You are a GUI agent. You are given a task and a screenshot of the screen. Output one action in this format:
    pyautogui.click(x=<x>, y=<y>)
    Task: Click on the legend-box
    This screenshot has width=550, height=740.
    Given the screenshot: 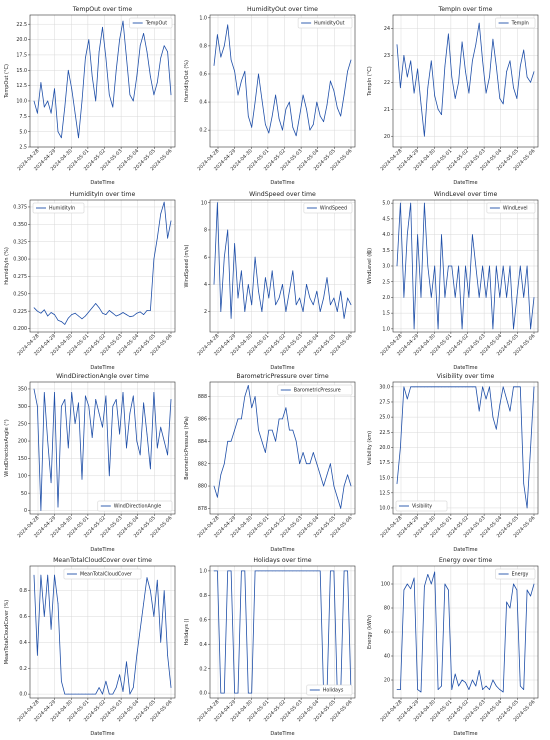 What is the action you would take?
    pyautogui.click(x=329, y=690)
    